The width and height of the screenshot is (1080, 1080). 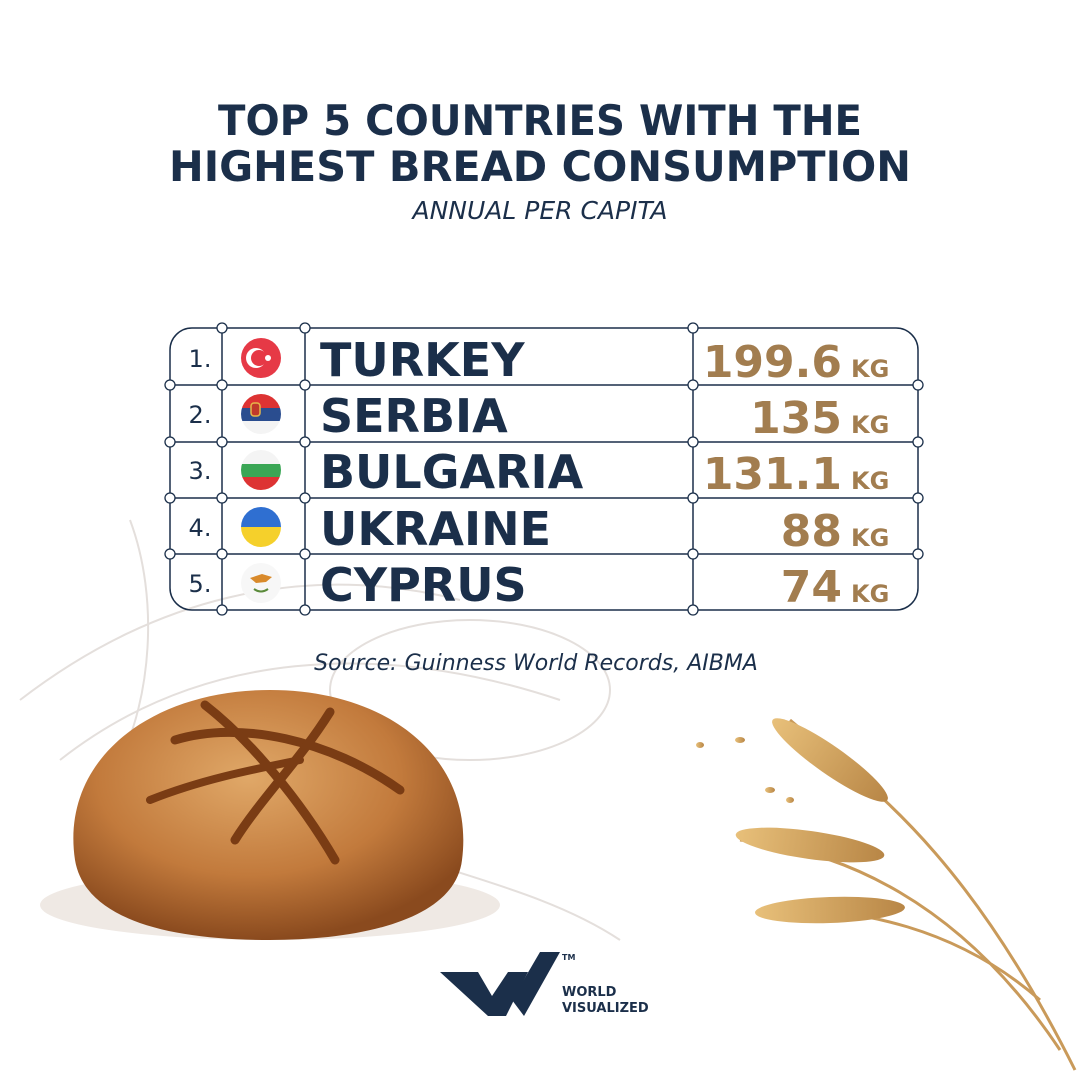 I want to click on country: CYPRUS, so click(x=423, y=585).